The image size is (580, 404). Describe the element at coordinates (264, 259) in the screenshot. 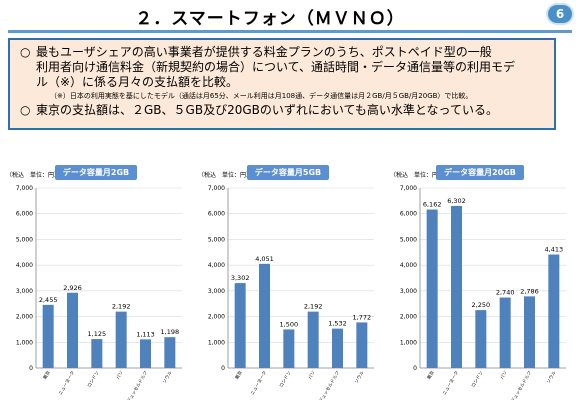

I see `data-label: 4,051` at that location.